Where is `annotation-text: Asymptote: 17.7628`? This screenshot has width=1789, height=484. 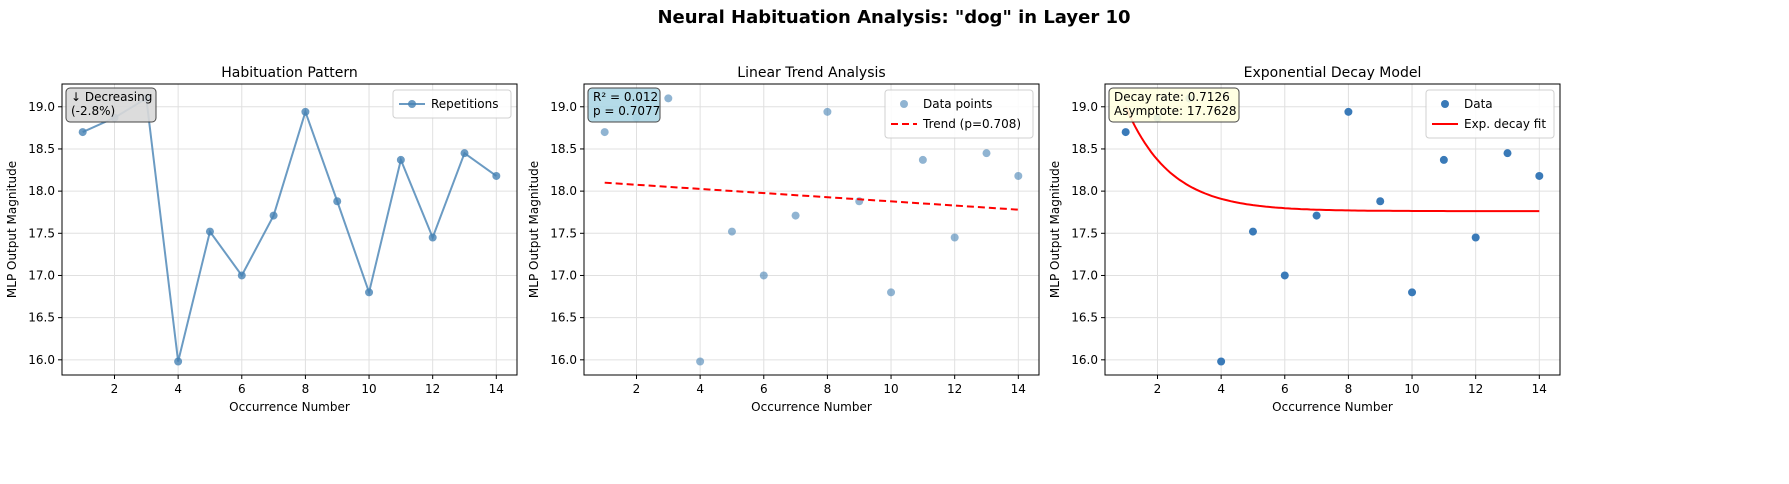
annotation-text: Asymptote: 17.7628 is located at coordinates (1175, 111).